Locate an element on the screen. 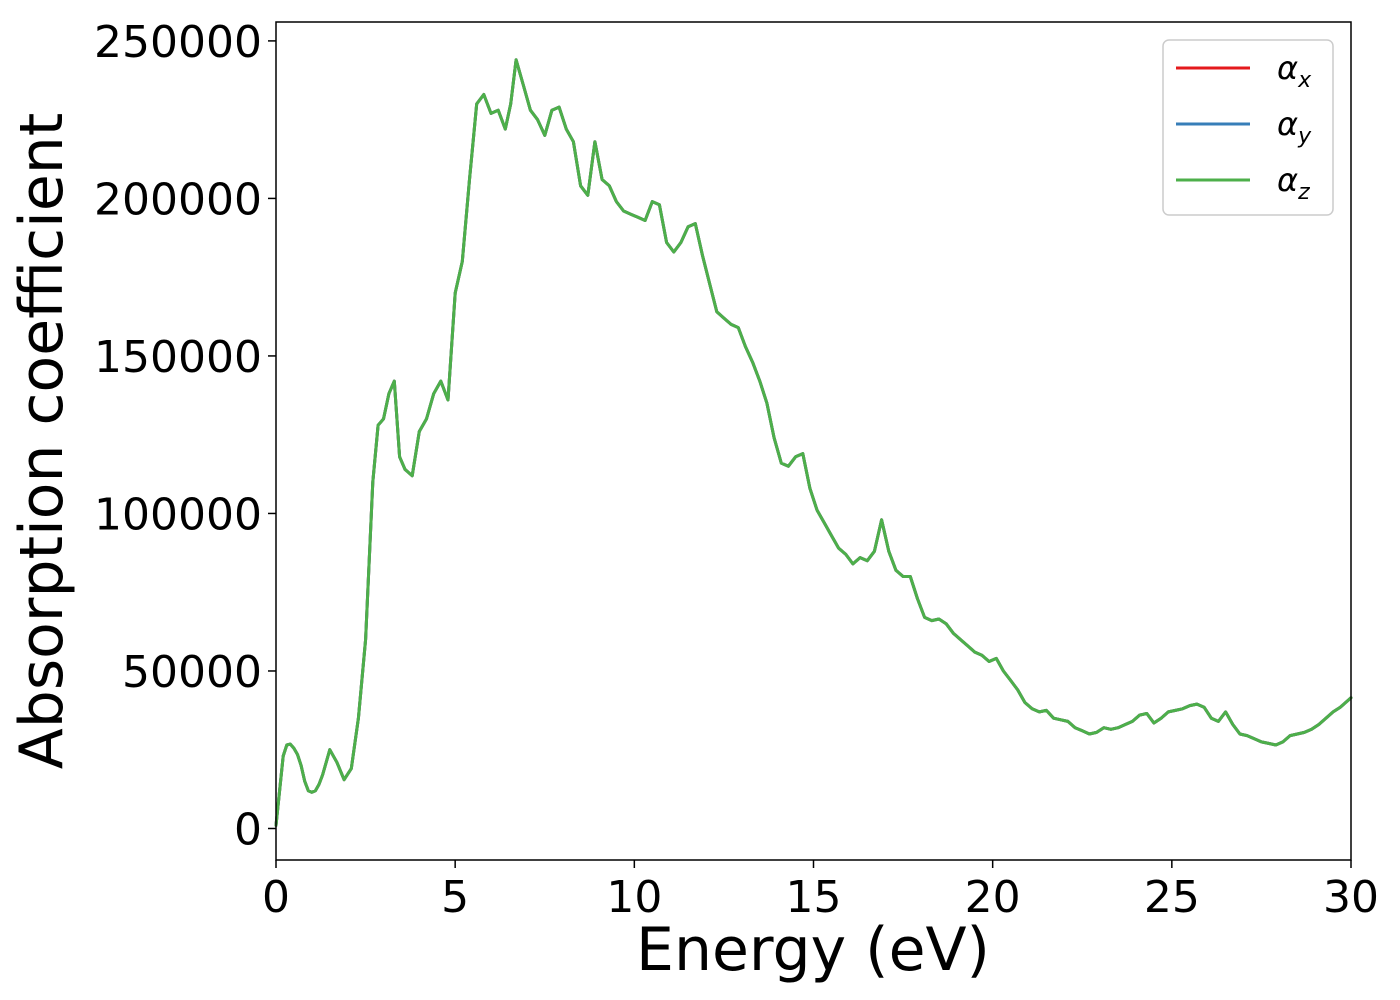  legend-box is located at coordinates (1248, 127).